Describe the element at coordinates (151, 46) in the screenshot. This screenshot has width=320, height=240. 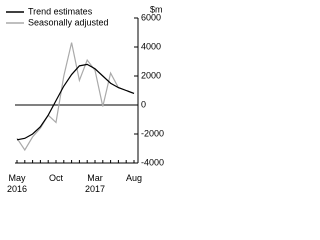
I see `y-tick-label: 4000` at that location.